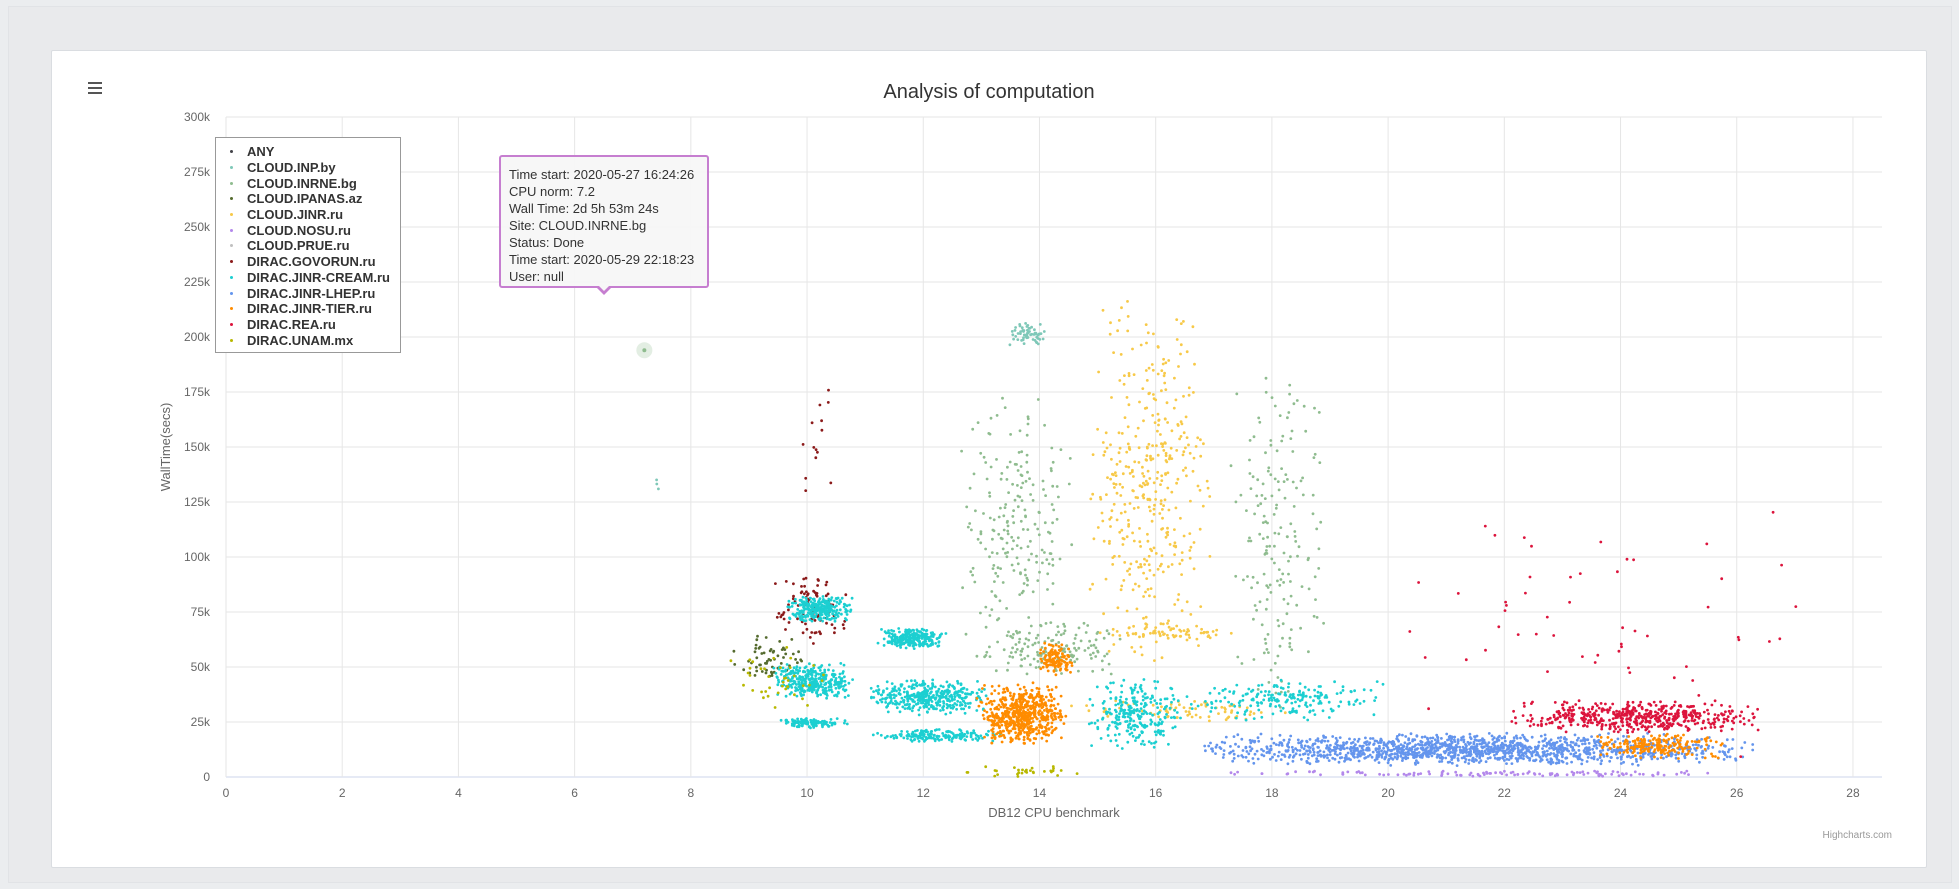 This screenshot has width=1959, height=889. I want to click on hamburger-icon, so click(95, 88).